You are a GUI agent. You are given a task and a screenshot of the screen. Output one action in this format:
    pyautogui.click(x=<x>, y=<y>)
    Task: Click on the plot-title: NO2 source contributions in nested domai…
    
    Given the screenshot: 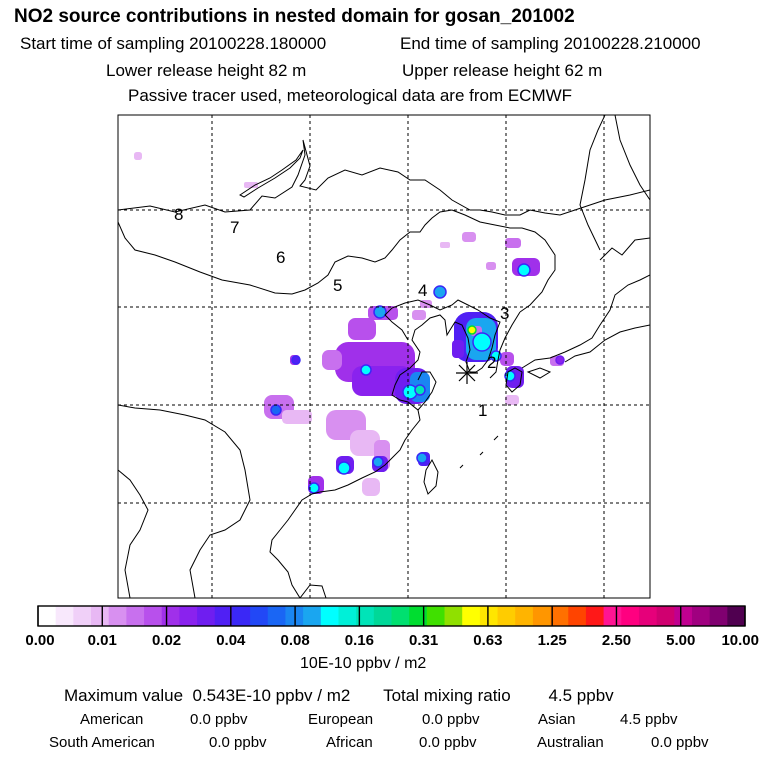 What is the action you would take?
    pyautogui.click(x=294, y=16)
    